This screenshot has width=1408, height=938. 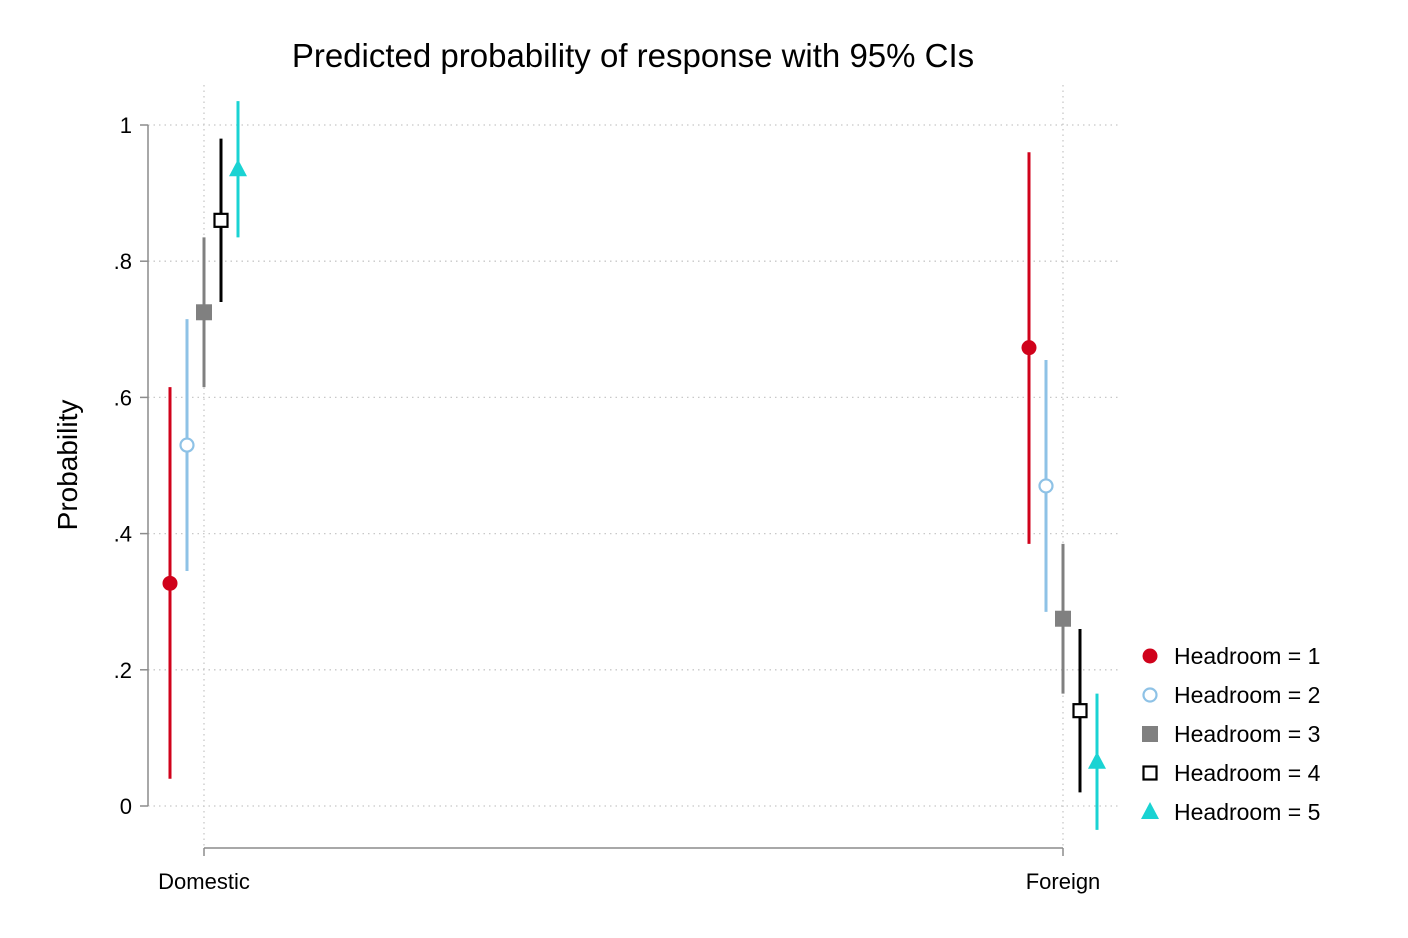 What do you see at coordinates (204, 881) in the screenshot?
I see `x-tick-label: Domestic` at bounding box center [204, 881].